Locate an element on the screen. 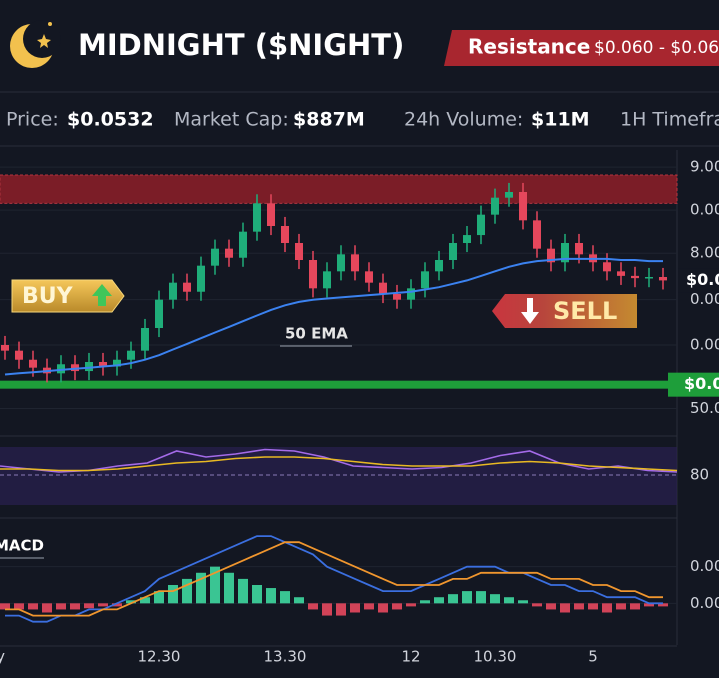 Image resolution: width=719 pixels, height=678 pixels. x-tick-label: 10.30 is located at coordinates (495, 657).